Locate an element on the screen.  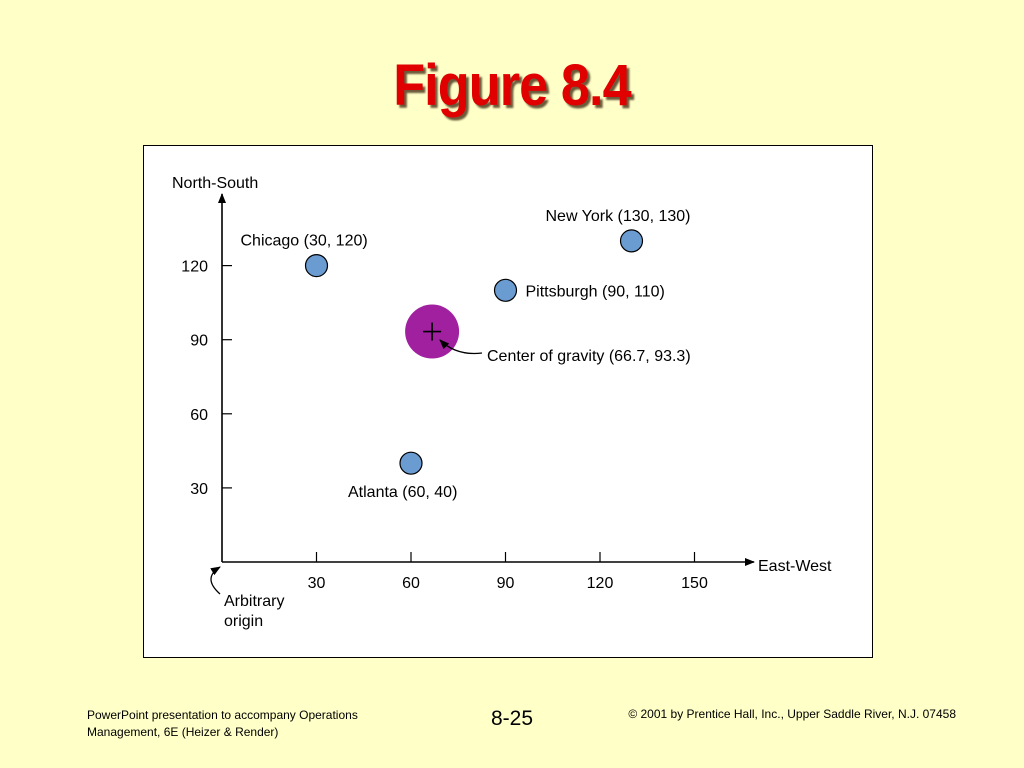
point-label: New York (130, 130) is located at coordinates (618, 216).